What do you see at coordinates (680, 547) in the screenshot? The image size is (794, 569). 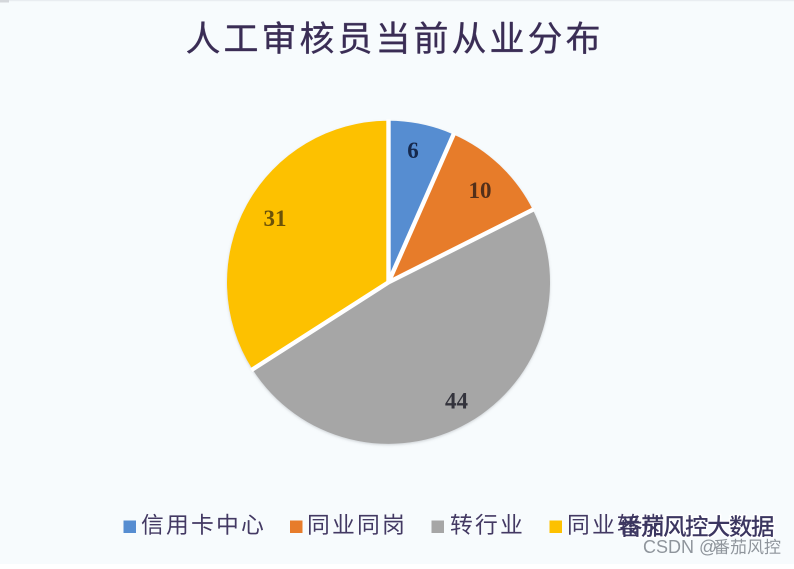 I see `svg-text: CSDN @` at bounding box center [680, 547].